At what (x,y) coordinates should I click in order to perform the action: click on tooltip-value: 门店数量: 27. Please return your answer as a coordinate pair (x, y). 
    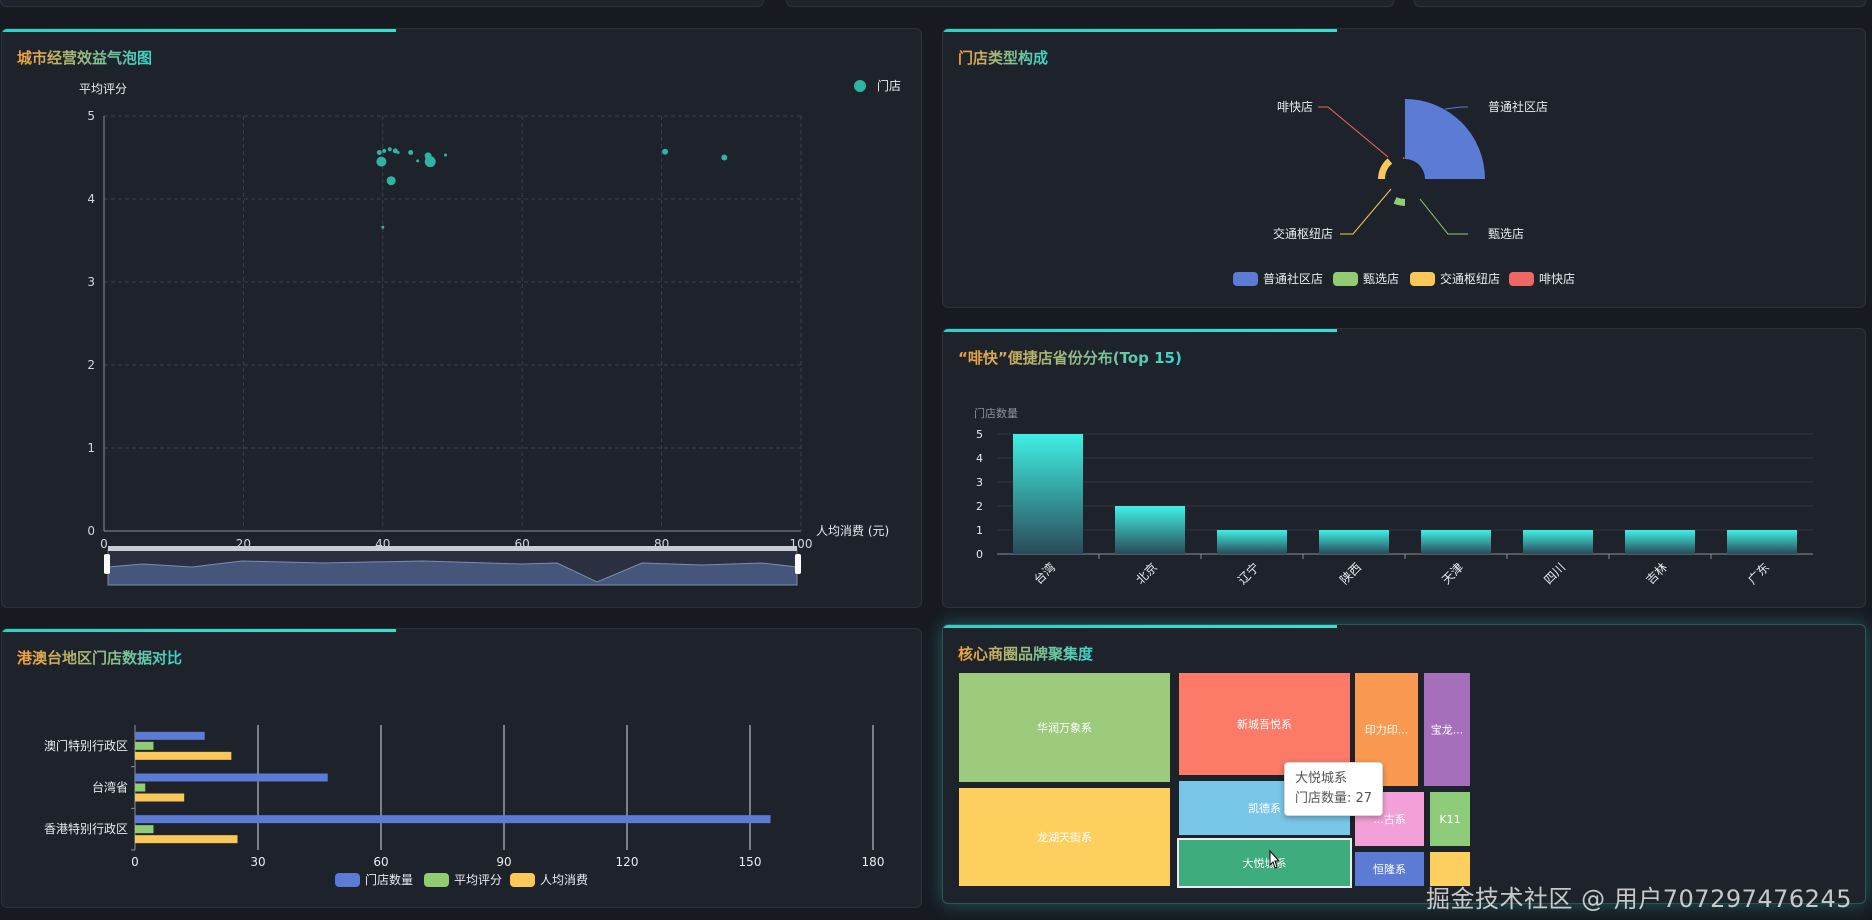
    Looking at the image, I should click on (1334, 798).